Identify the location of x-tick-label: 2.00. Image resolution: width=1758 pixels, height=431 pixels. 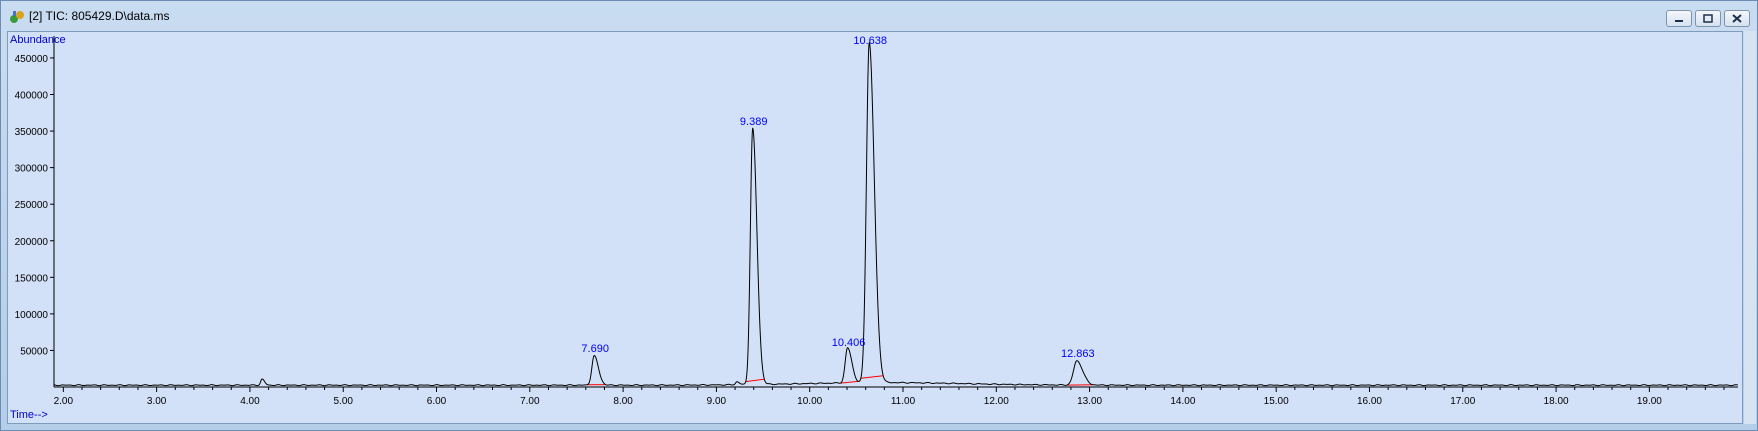
(64, 401).